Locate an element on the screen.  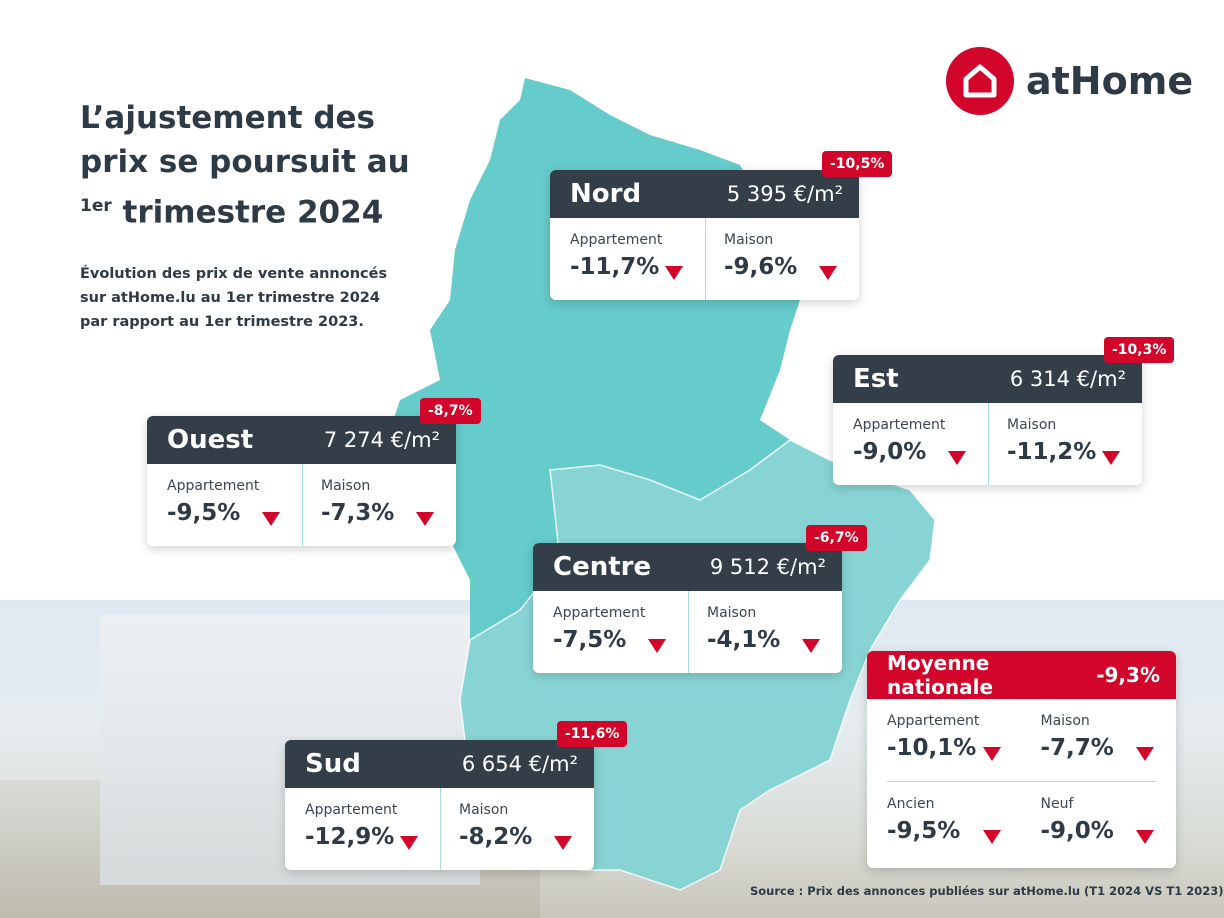
house-icon is located at coordinates (980, 81).